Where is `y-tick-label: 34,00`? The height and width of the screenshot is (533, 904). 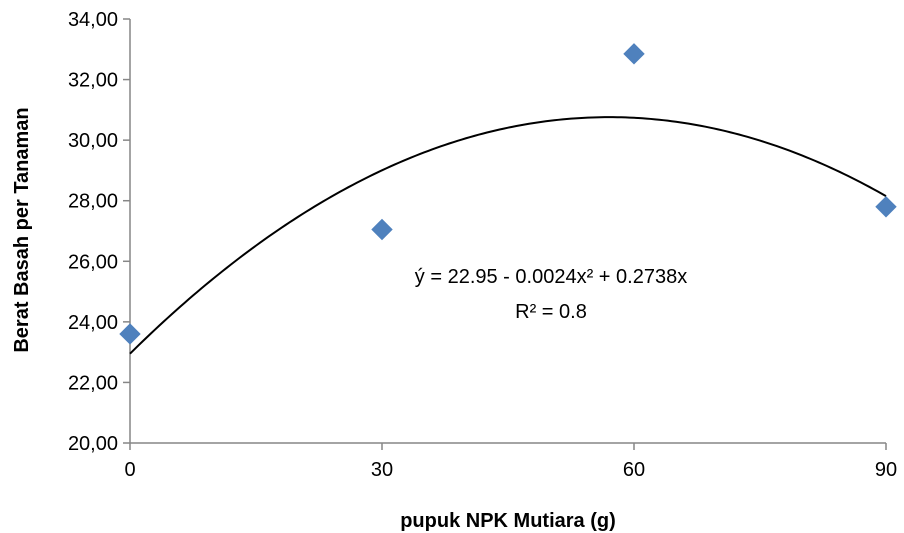
y-tick-label: 34,00 is located at coordinates (93, 20).